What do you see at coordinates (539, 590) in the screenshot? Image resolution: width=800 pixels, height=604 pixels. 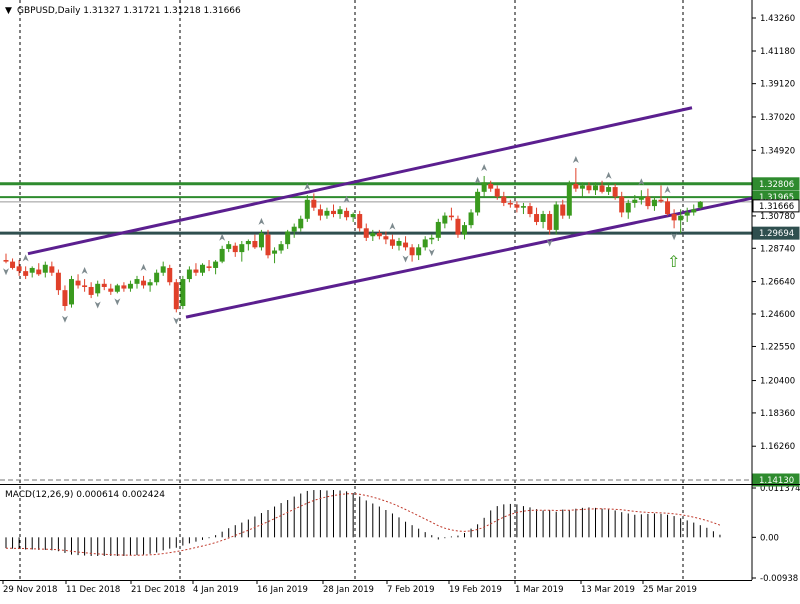 I see `time-tick-label: 1 Mar 2019` at bounding box center [539, 590].